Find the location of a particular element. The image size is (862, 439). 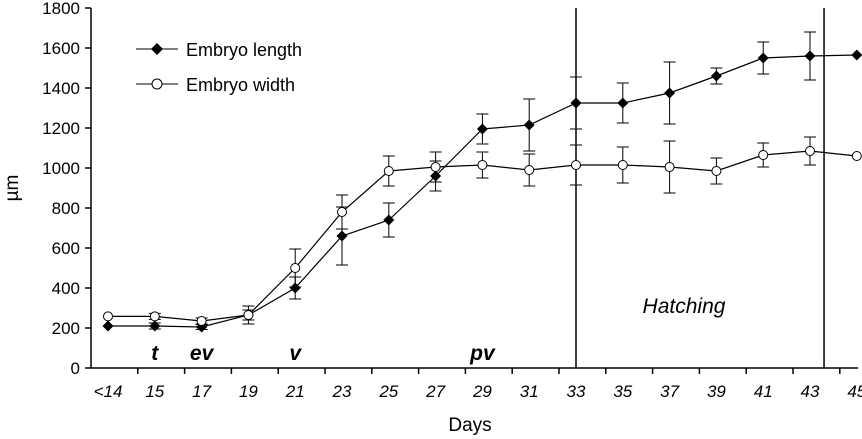

stage-label: v is located at coordinates (295, 353).